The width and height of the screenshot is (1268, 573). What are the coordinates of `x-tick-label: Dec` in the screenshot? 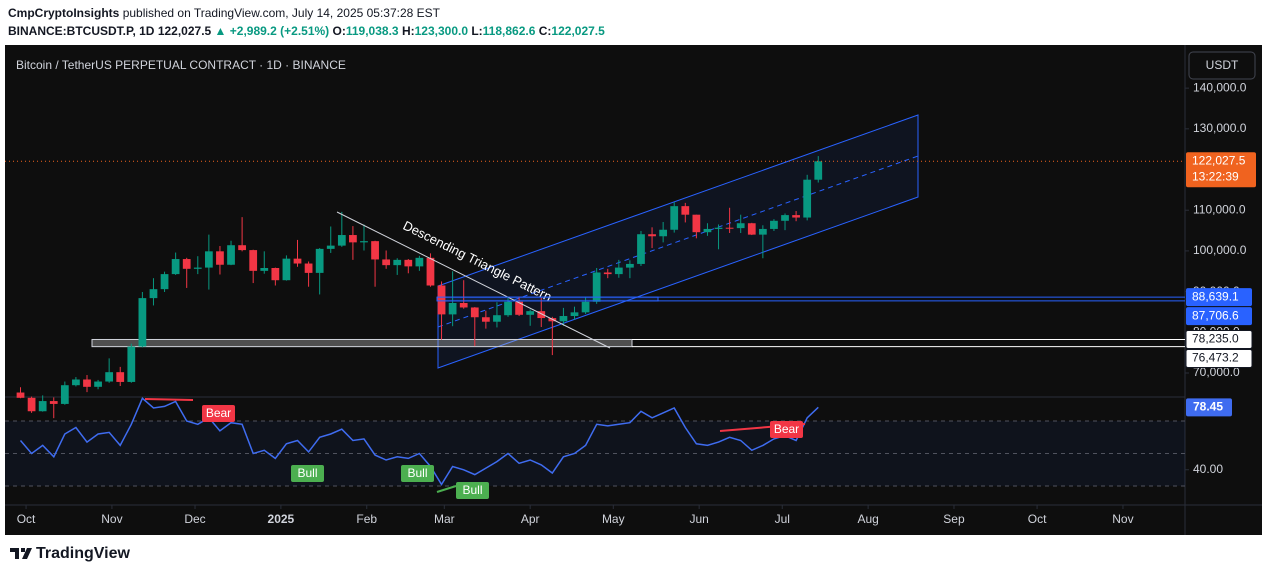 It's located at (194, 519).